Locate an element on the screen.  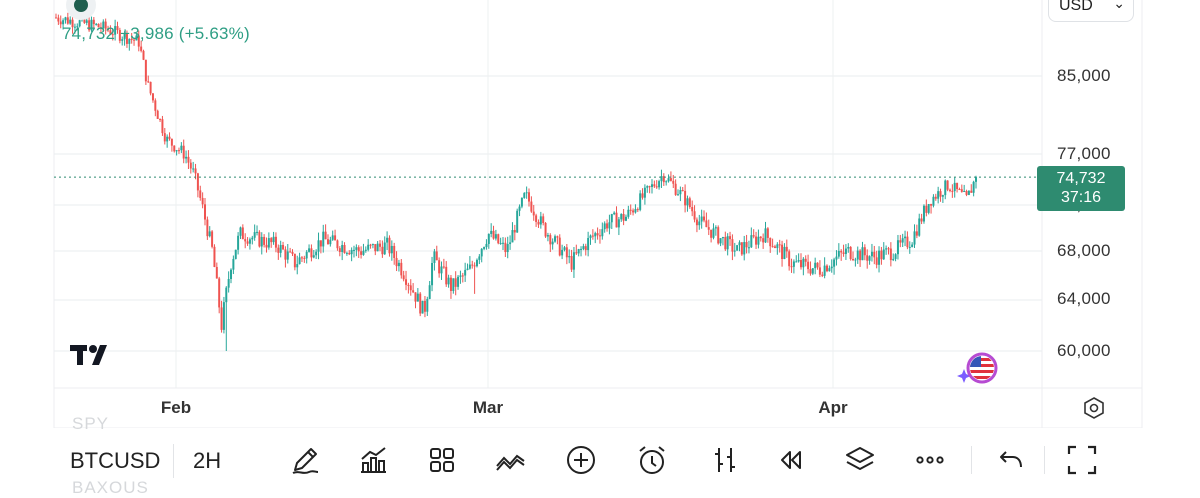
add-icon is located at coordinates (581, 460).